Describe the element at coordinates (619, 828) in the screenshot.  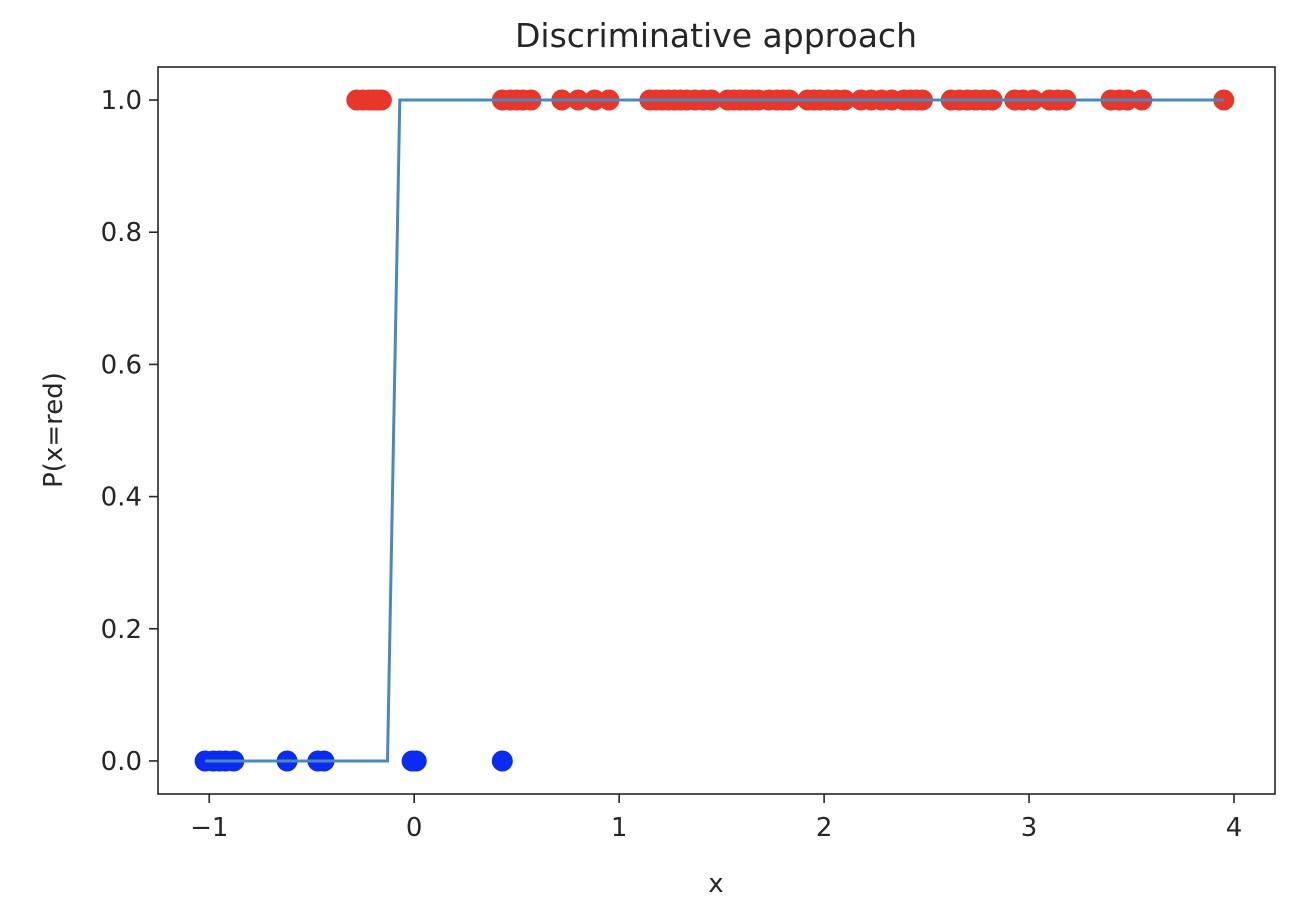
I see `x-tick-label: 1` at that location.